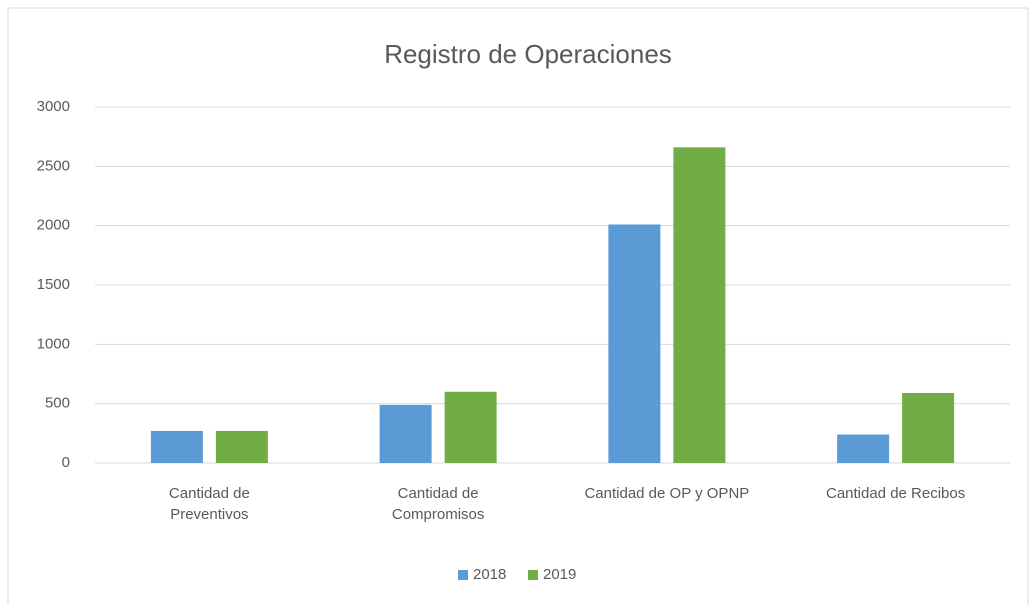 The image size is (1035, 605). What do you see at coordinates (559, 574) in the screenshot?
I see `legend-label: 2019` at bounding box center [559, 574].